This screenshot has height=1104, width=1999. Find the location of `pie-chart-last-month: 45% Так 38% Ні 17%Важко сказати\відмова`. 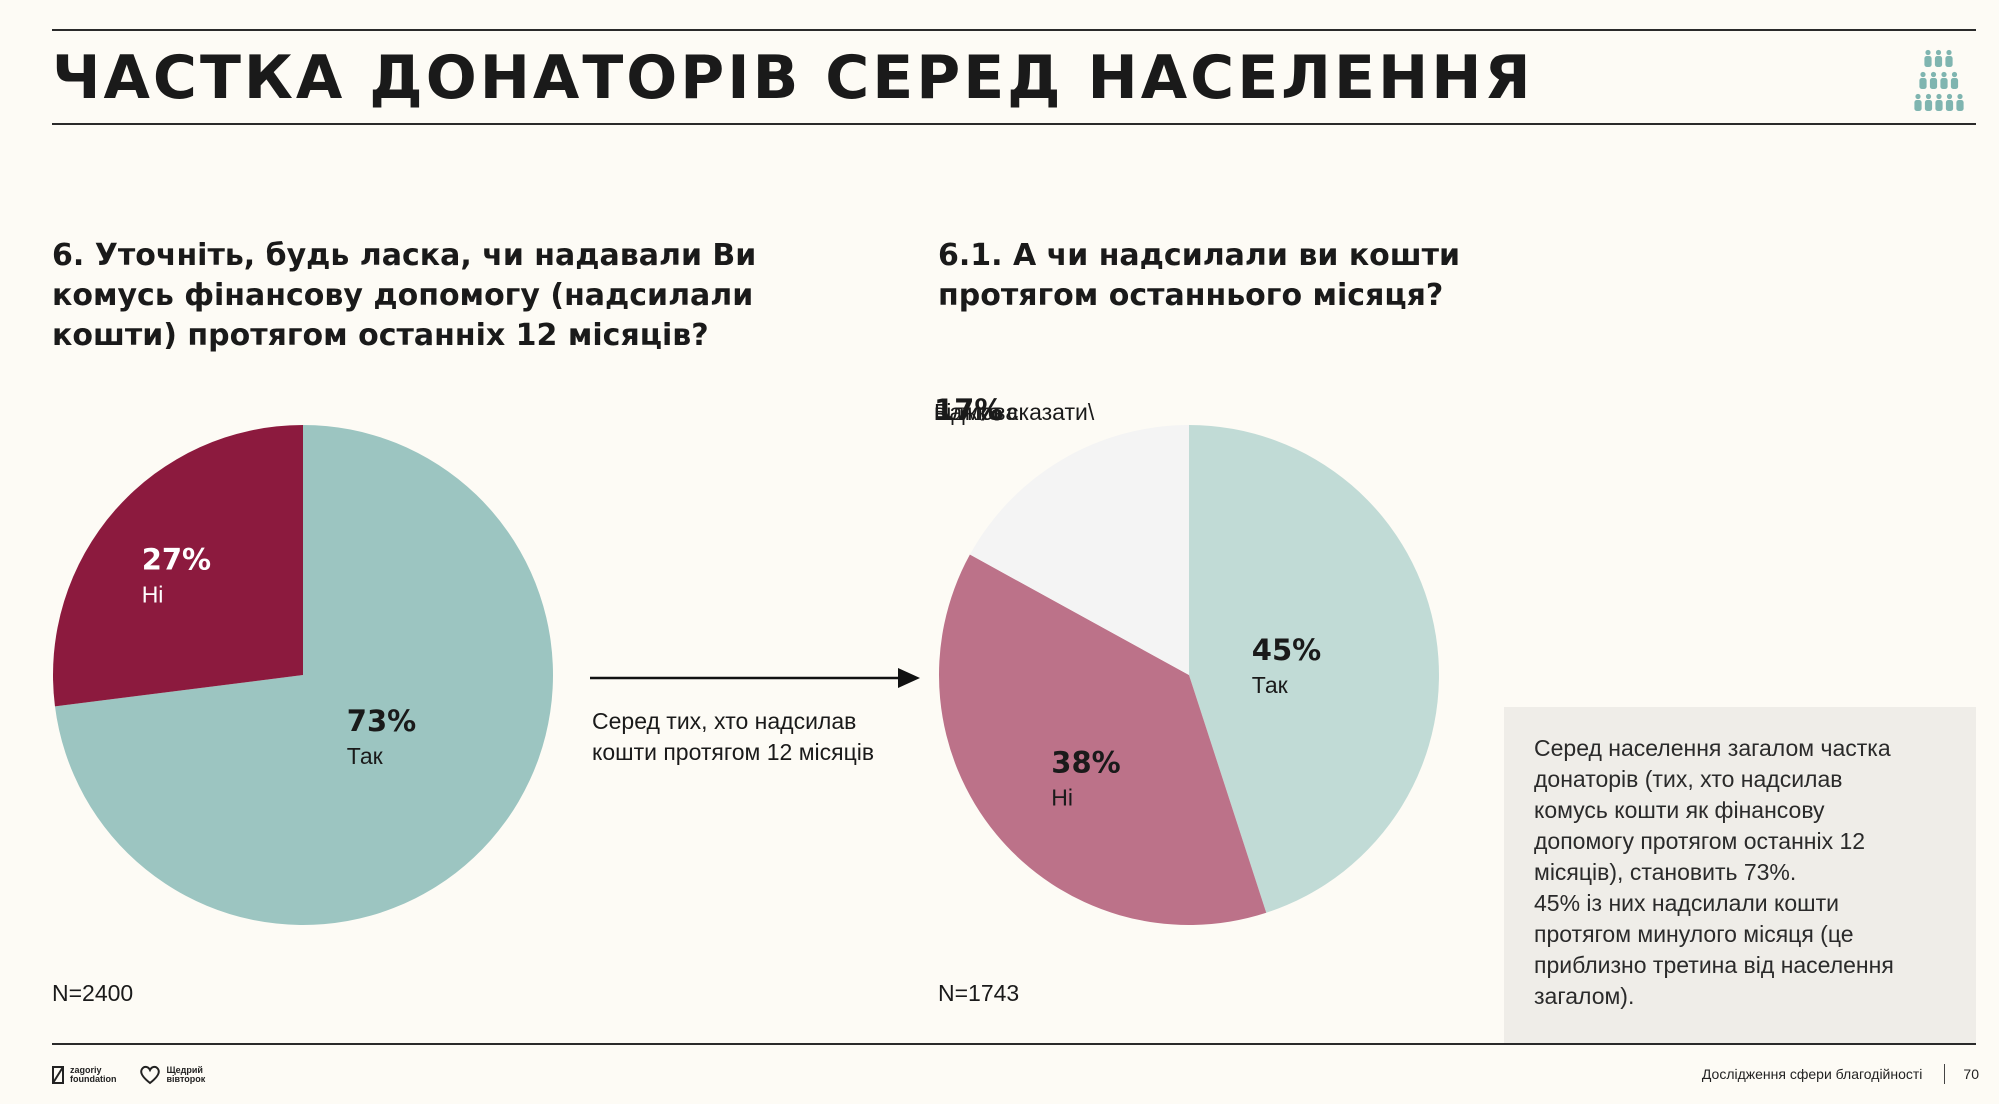

pie-chart-last-month: 45% Так 38% Ні 17%Важко сказати\відмова is located at coordinates (1186, 659).